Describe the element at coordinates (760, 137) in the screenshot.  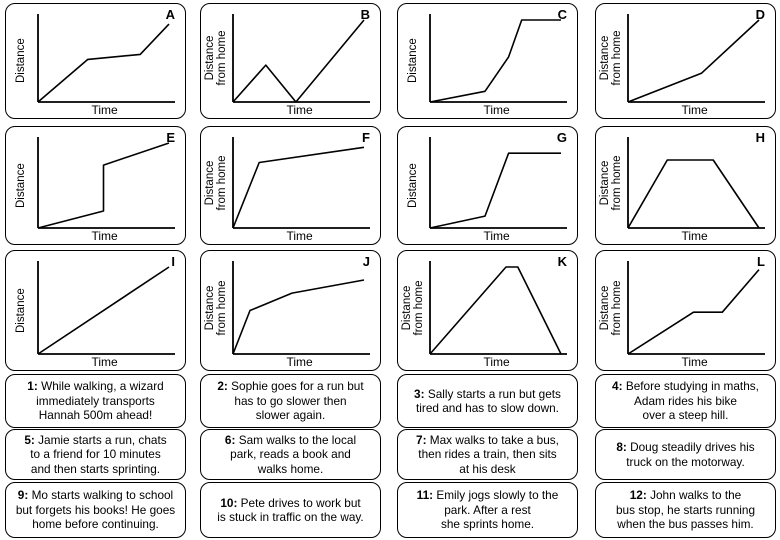
I see `graph-letter: H` at that location.